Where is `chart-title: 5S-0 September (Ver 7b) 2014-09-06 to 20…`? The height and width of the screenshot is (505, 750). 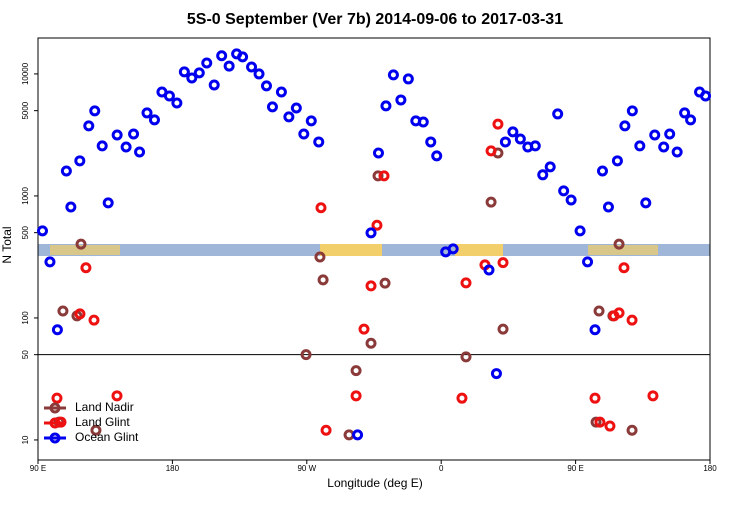
chart-title: 5S-0 September (Ver 7b) 2014-09-06 to 20… is located at coordinates (375, 19).